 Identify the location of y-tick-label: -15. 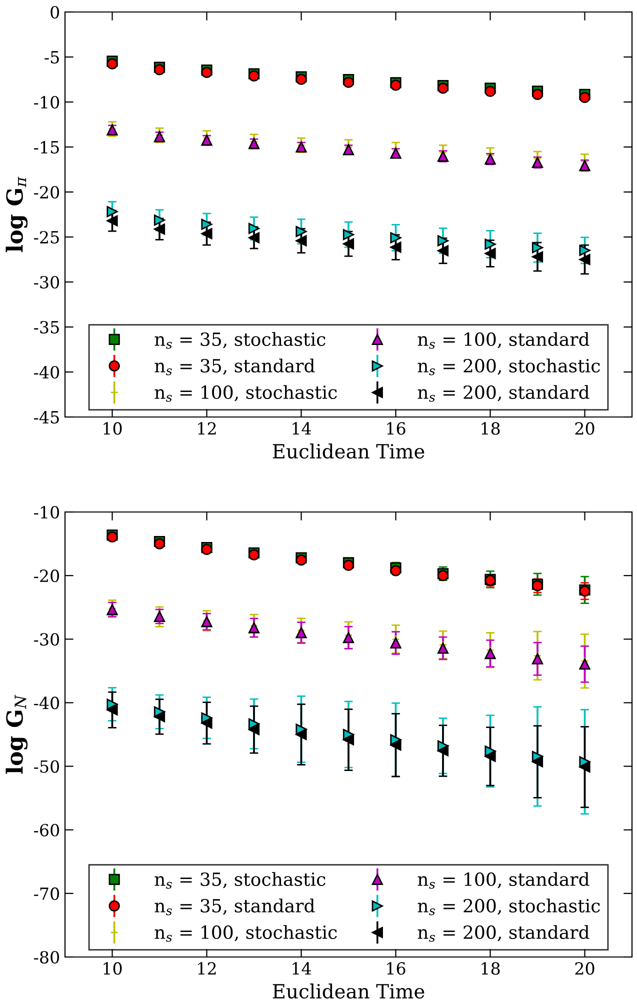
(46, 147).